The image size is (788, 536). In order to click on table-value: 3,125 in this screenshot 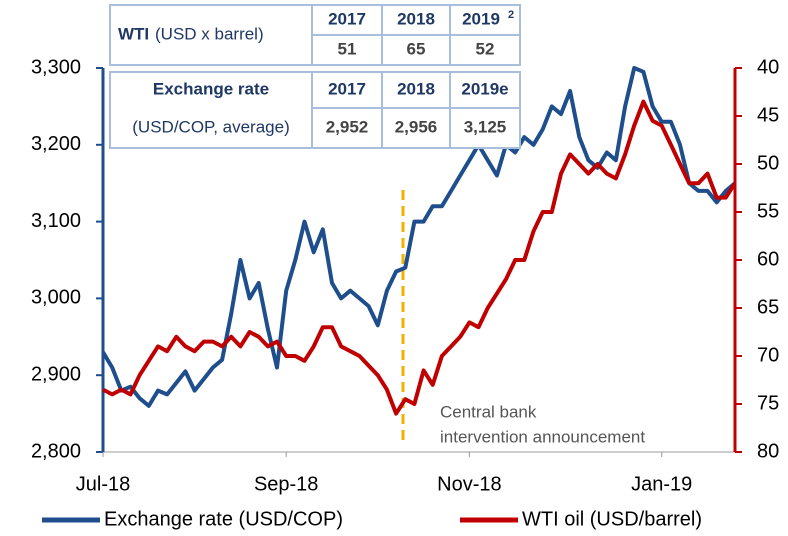, I will do `click(485, 126)`.